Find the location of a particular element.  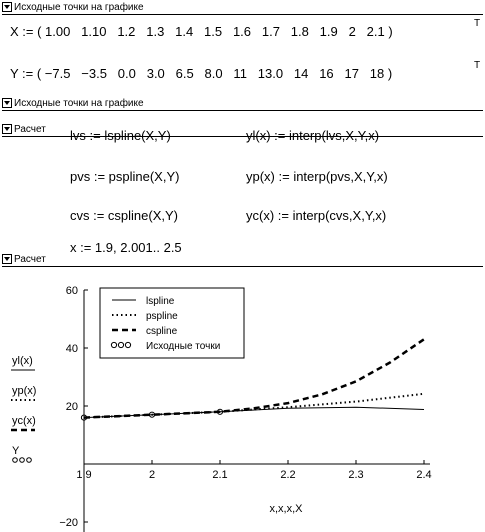

series-layer is located at coordinates (252, 379).